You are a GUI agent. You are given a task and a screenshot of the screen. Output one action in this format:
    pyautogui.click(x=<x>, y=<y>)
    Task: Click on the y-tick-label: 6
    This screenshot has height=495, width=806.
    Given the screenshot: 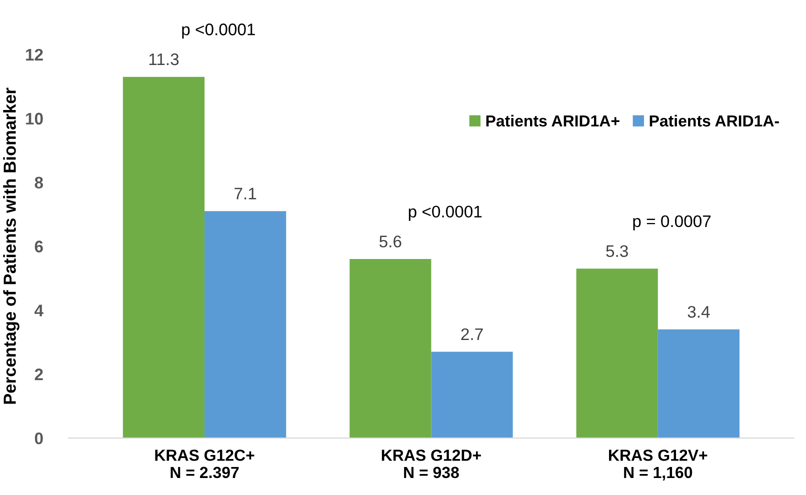 What is the action you would take?
    pyautogui.click(x=38, y=246)
    